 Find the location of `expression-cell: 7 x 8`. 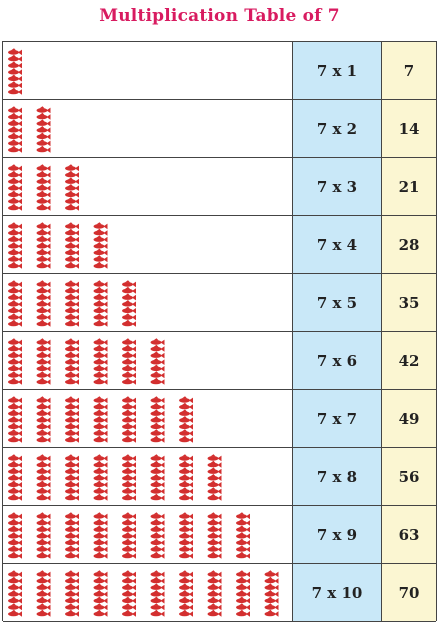

expression-cell: 7 x 8 is located at coordinates (337, 476).